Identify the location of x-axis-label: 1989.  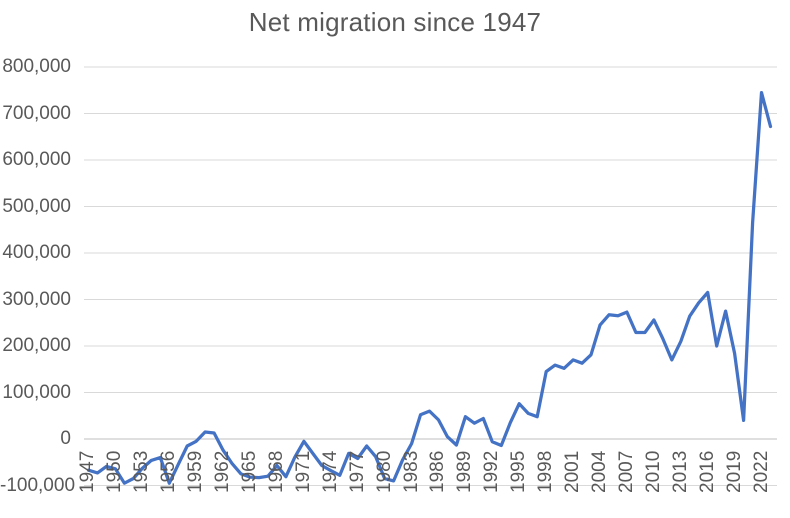
(465, 471).